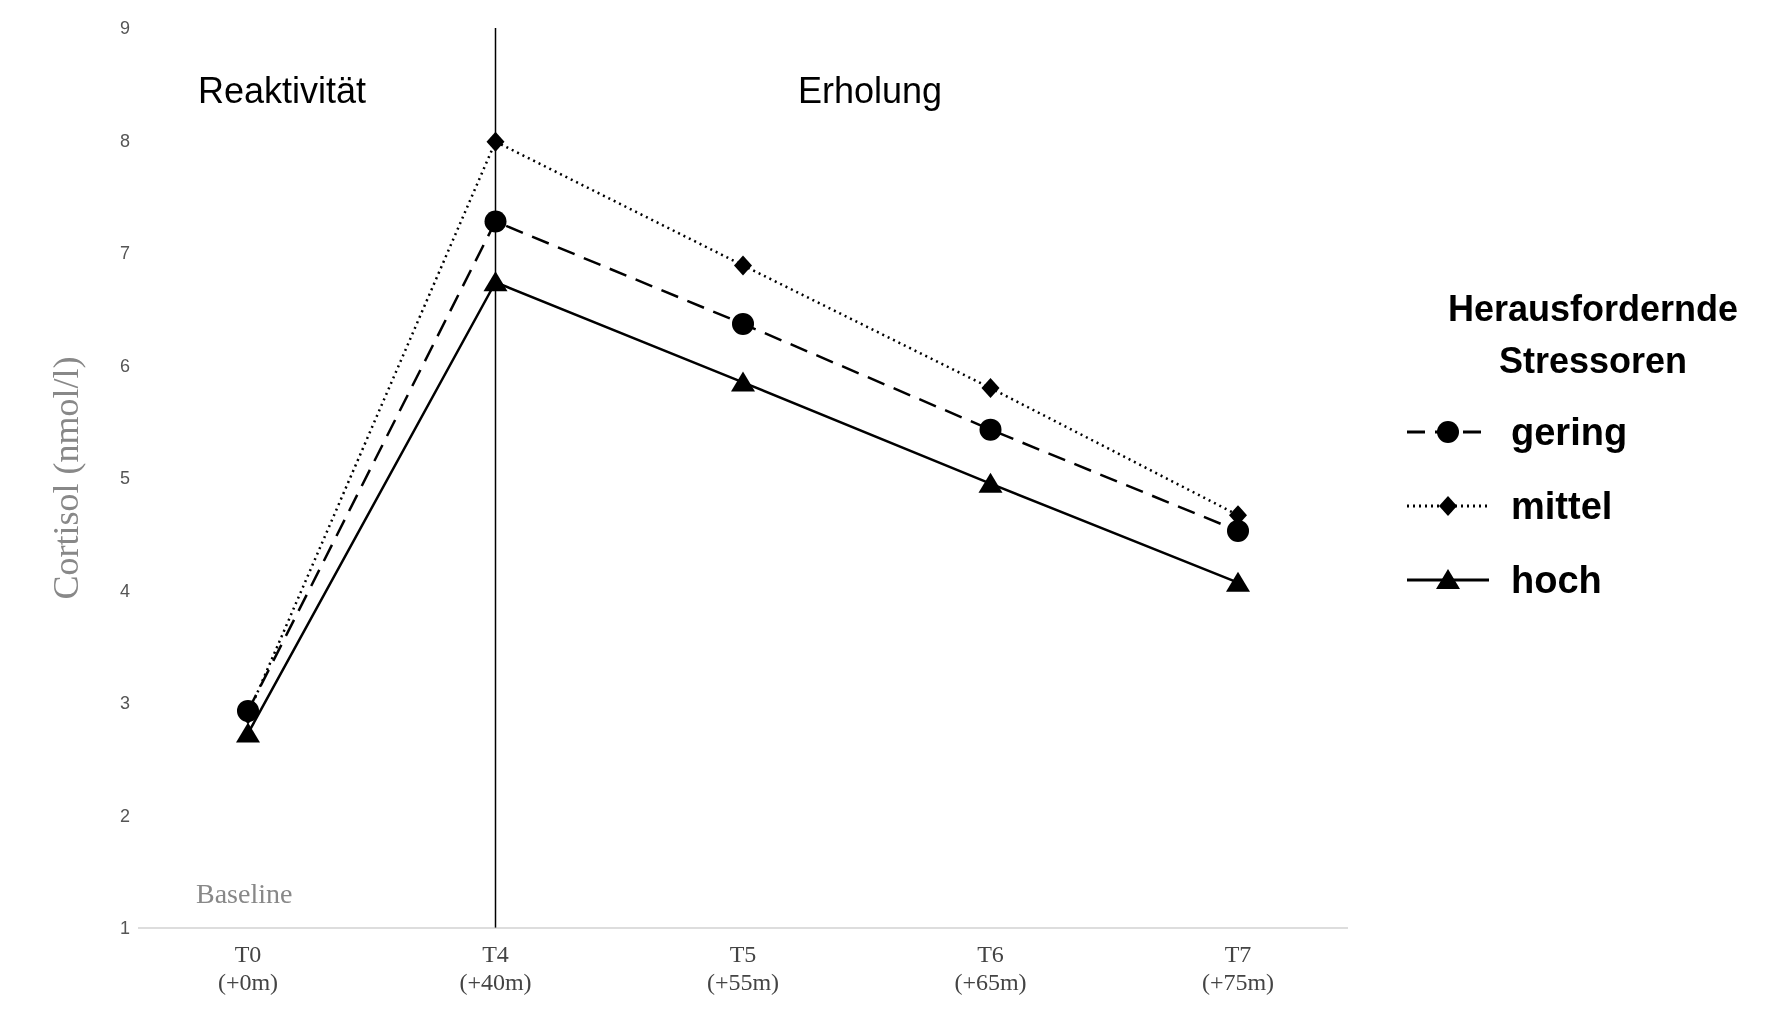  I want to click on x-tick-label: T4 (+40m), so click(495, 968).